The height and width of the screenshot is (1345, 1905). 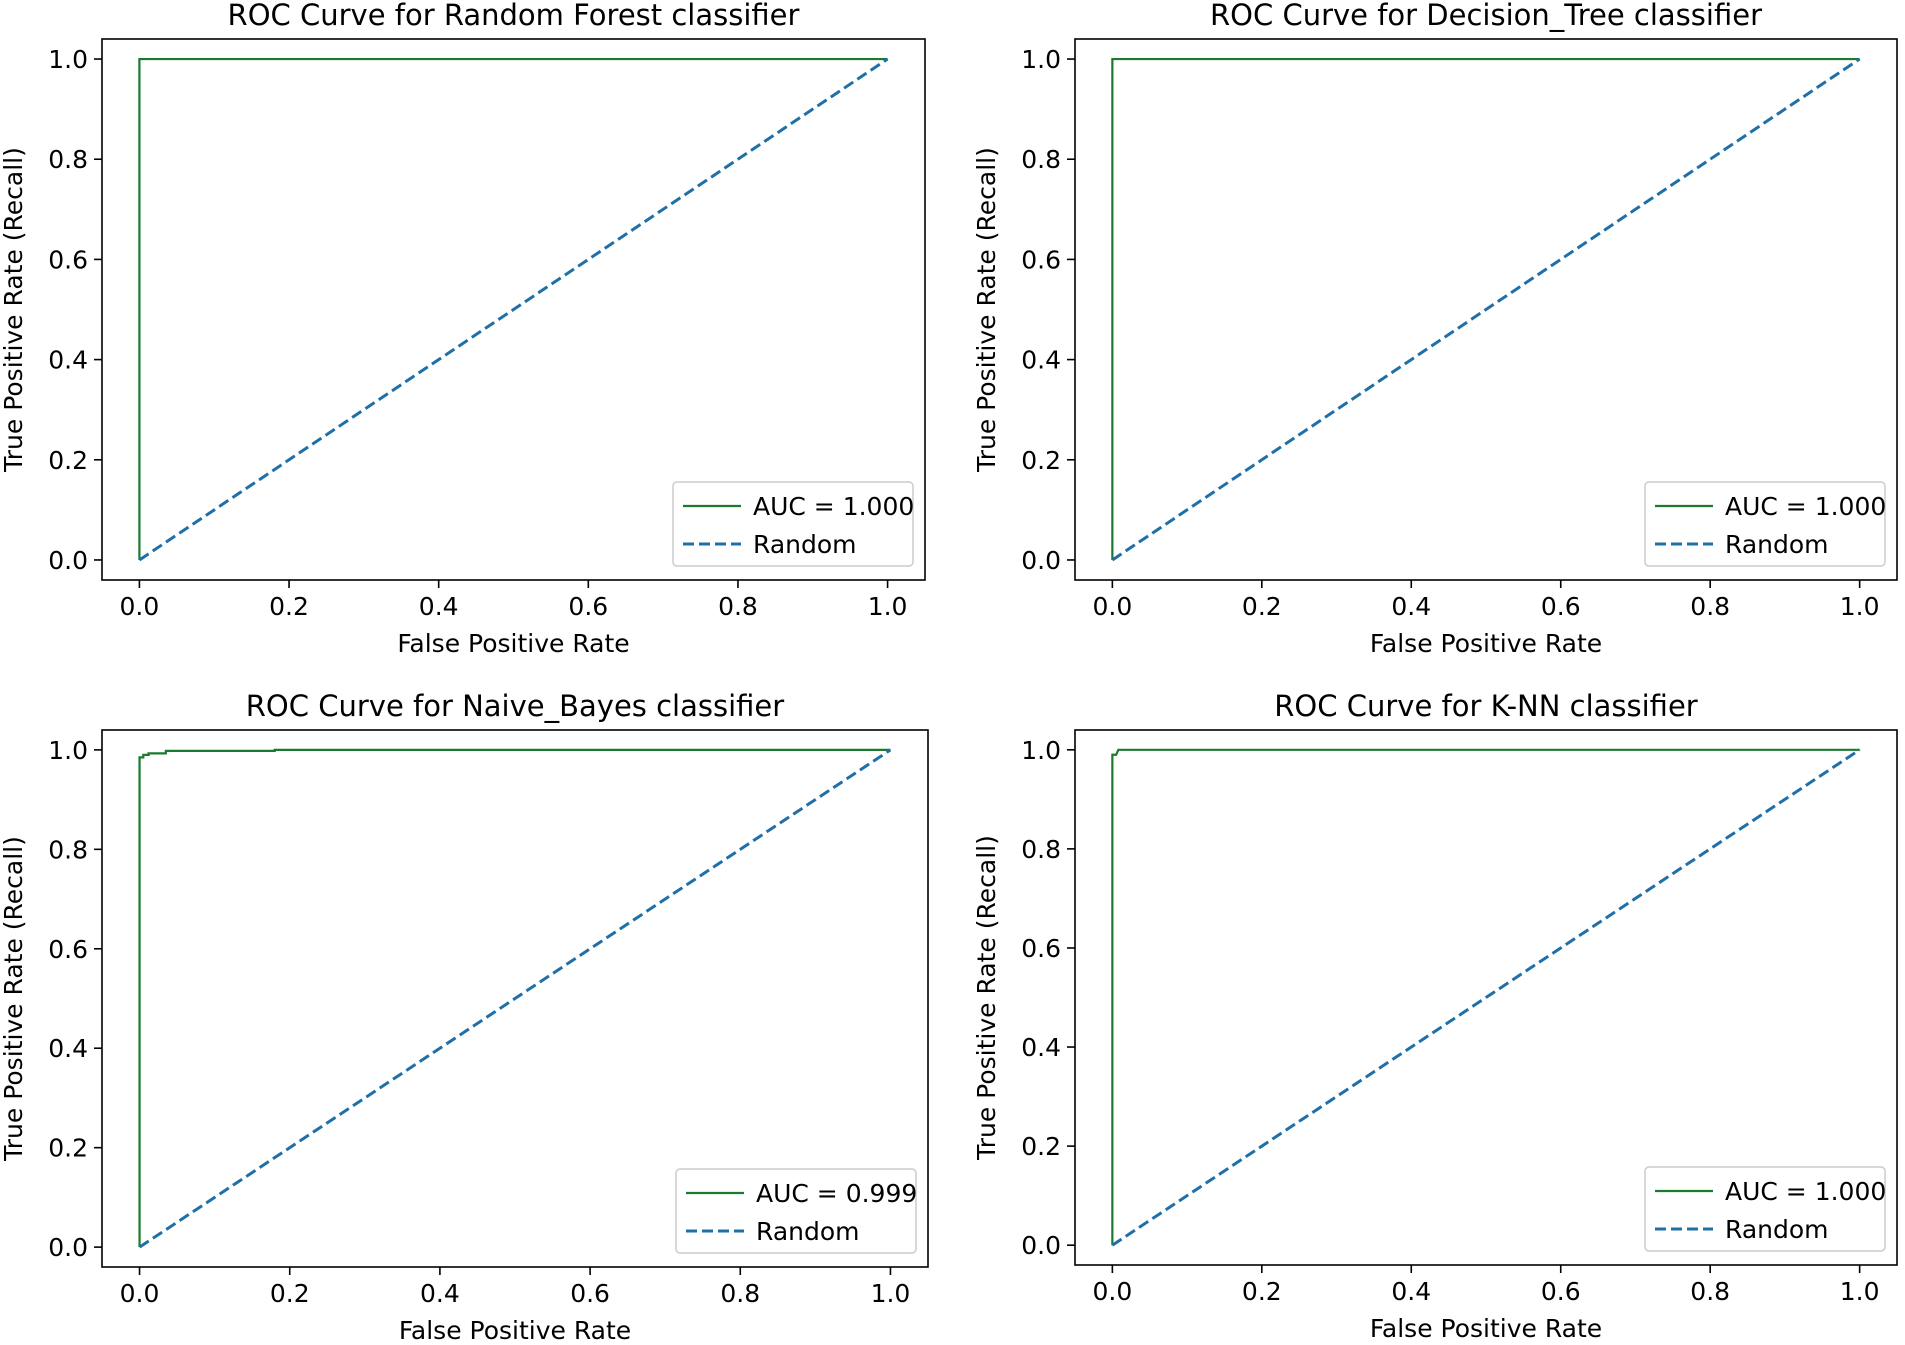 I want to click on chart-title: ROC Curve for Decision_Tree classifier, so click(x=1486, y=16).